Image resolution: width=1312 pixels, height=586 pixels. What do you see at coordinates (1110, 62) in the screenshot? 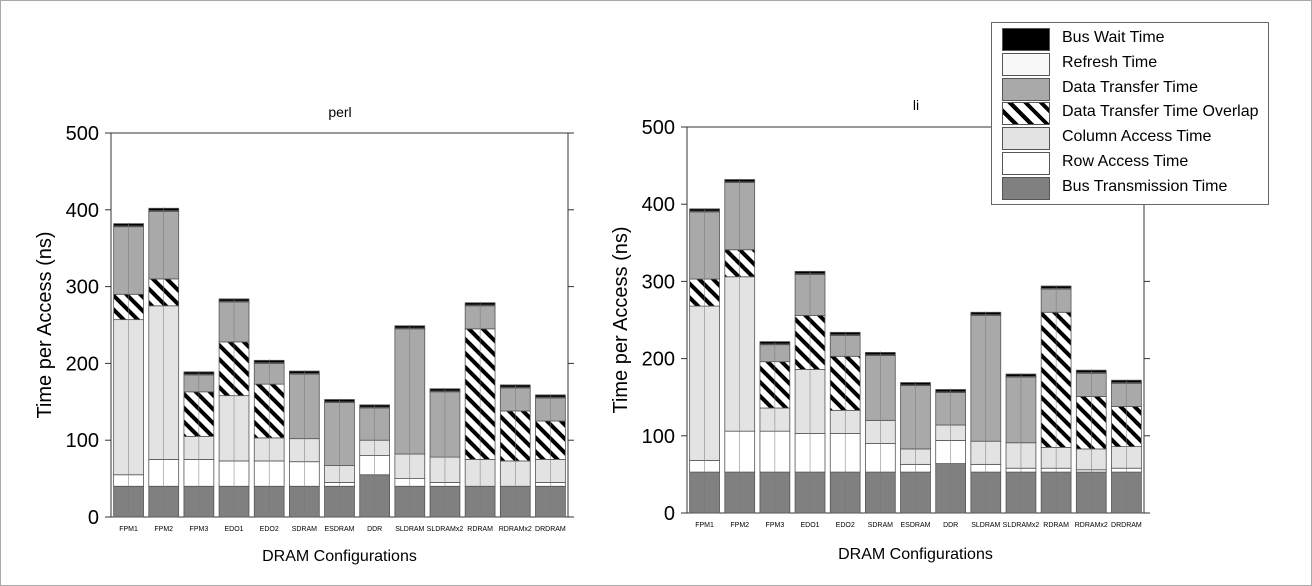
I see `legend-label: Refresh Time` at bounding box center [1110, 62].